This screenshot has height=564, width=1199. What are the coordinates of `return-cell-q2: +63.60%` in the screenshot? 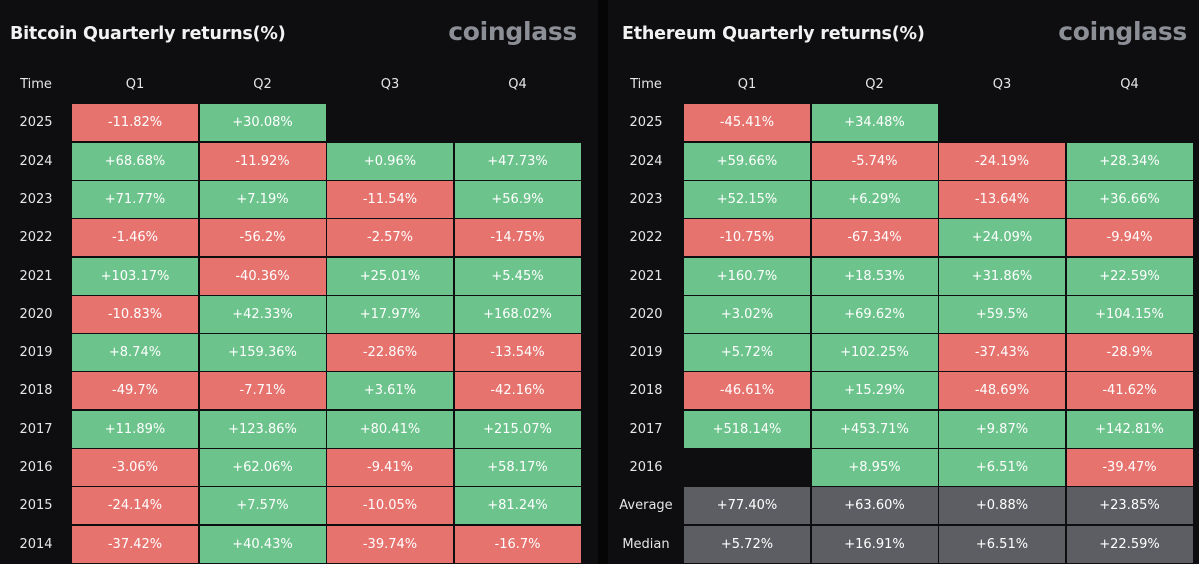 It's located at (874, 506).